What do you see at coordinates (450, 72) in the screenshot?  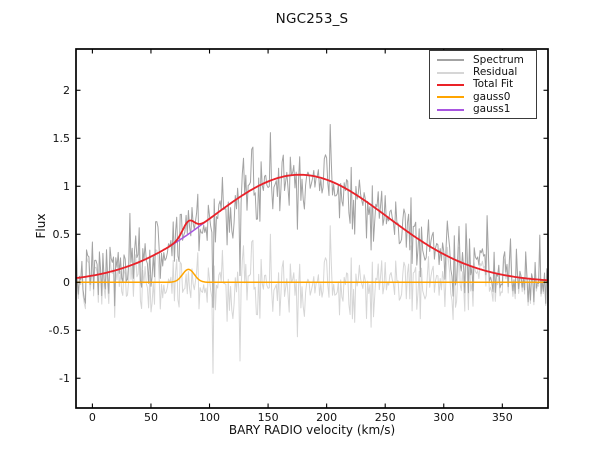 I see `legend-swatch-residual` at bounding box center [450, 72].